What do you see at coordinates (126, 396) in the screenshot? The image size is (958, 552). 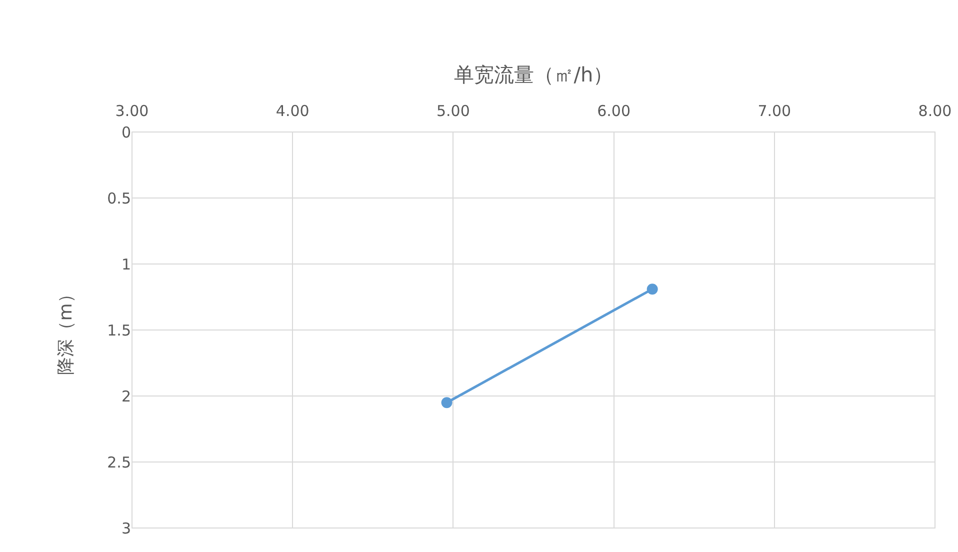 I see `y-tick-label: 2` at bounding box center [126, 396].